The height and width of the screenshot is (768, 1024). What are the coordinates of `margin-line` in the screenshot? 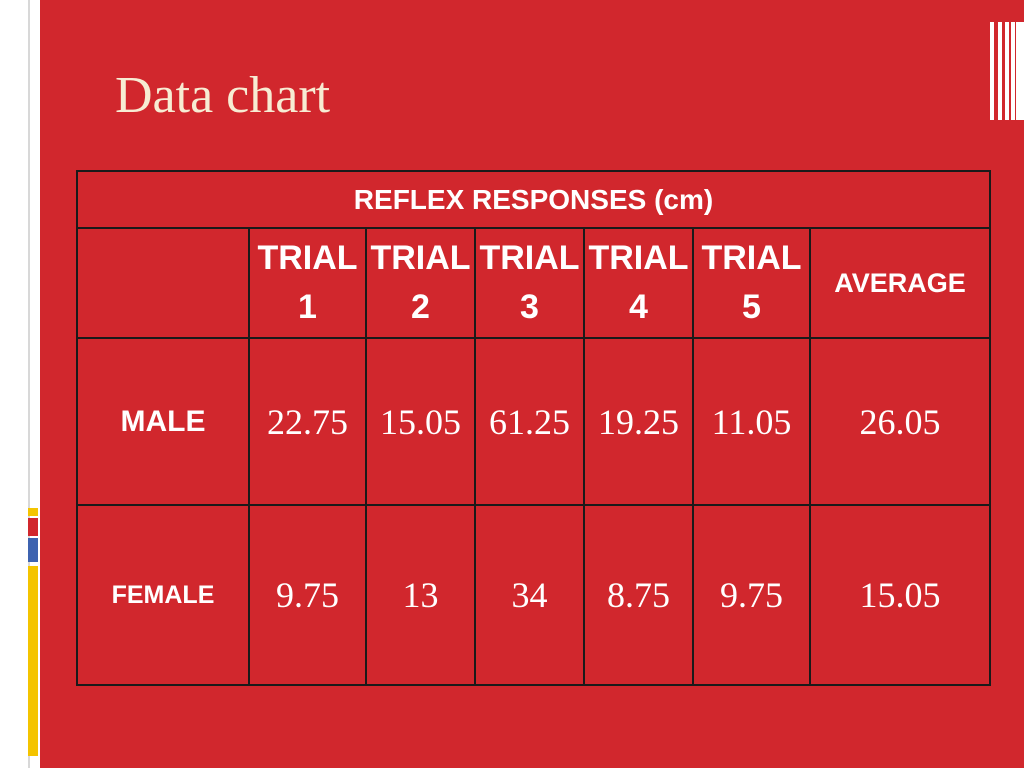 It's located at (29, 384).